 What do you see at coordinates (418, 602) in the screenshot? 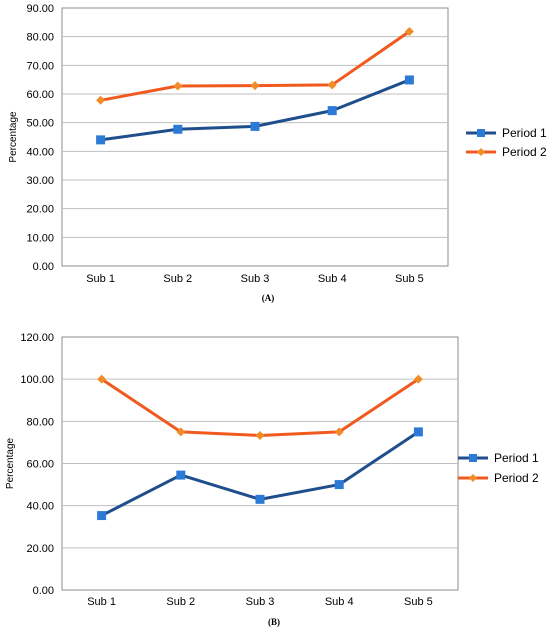
I see `x-tick-label-2: Sub 5` at bounding box center [418, 602].